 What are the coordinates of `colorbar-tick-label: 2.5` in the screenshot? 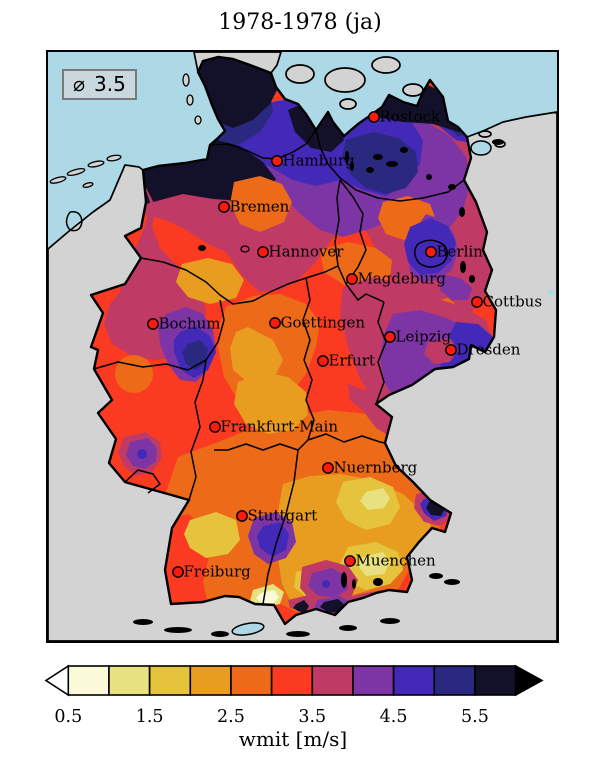 It's located at (231, 717).